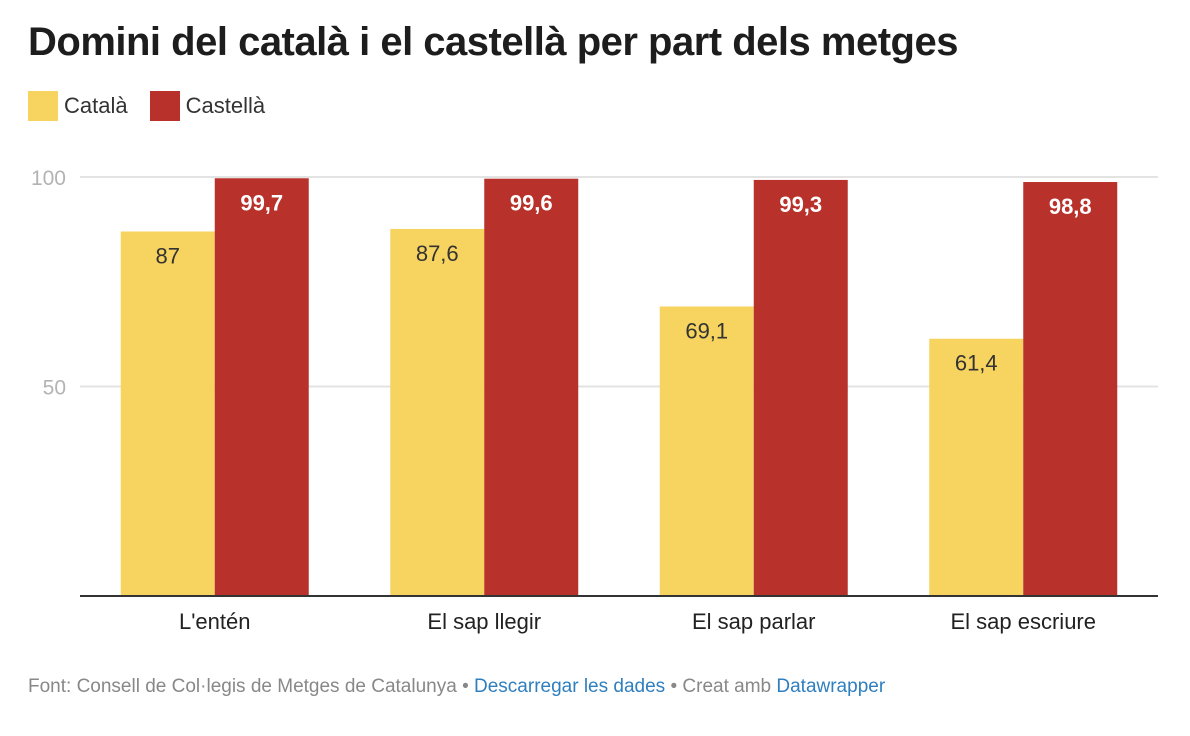  What do you see at coordinates (484, 621) in the screenshot?
I see `category-label-1: El sap llegir` at bounding box center [484, 621].